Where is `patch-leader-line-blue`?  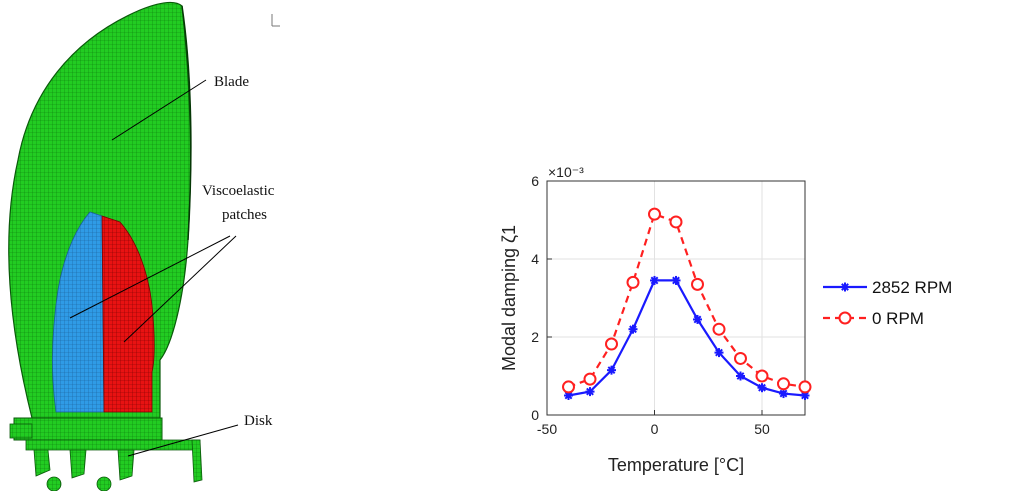 patch-leader-line-blue is located at coordinates (150, 277).